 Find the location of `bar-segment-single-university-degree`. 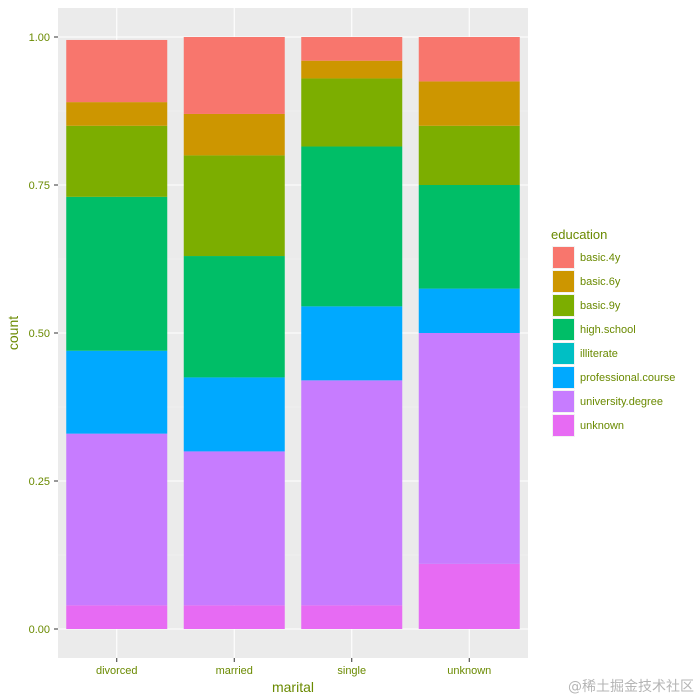

bar-segment-single-university-degree is located at coordinates (352, 493).